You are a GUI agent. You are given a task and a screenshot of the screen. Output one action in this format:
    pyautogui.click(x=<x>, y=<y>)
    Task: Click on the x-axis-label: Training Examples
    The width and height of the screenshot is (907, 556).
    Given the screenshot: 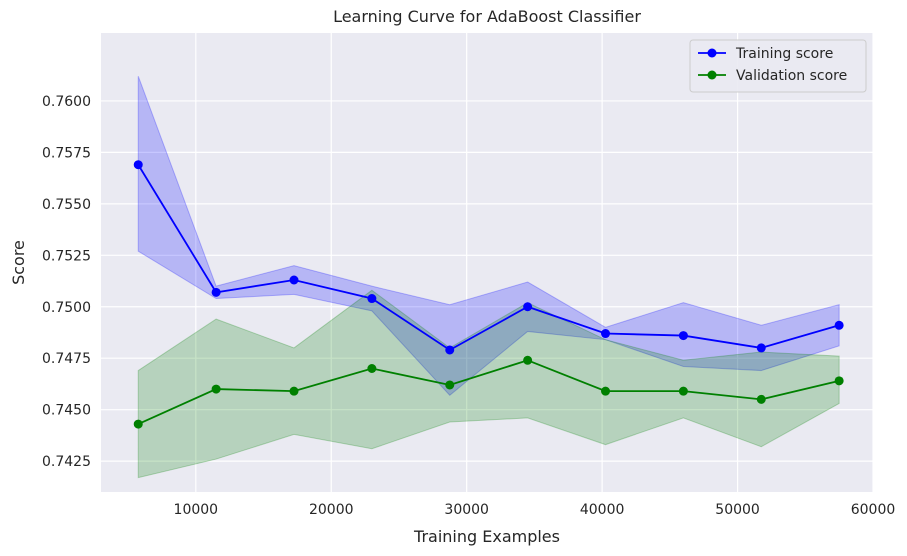 What is the action you would take?
    pyautogui.click(x=486, y=536)
    